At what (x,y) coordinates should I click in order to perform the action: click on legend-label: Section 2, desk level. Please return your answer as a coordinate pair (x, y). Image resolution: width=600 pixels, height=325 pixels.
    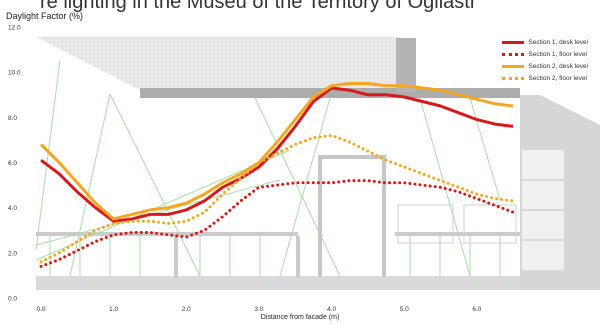
    Looking at the image, I should click on (558, 66).